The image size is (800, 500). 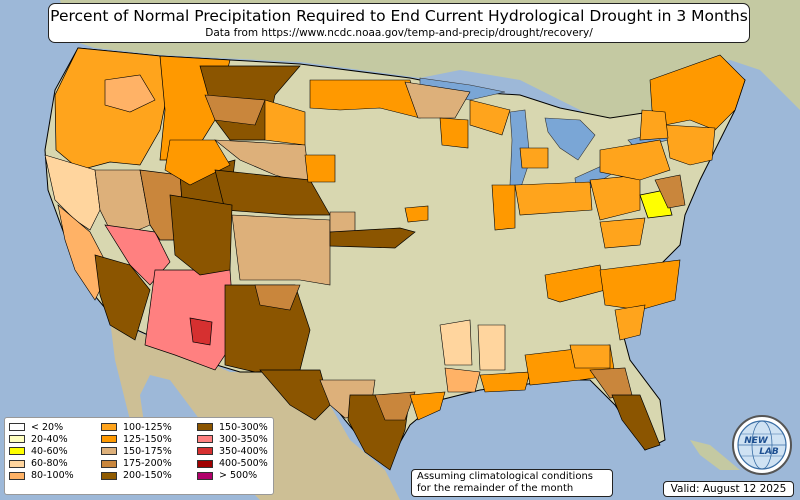 I want to click on region-lower-mich, so click(x=534, y=158).